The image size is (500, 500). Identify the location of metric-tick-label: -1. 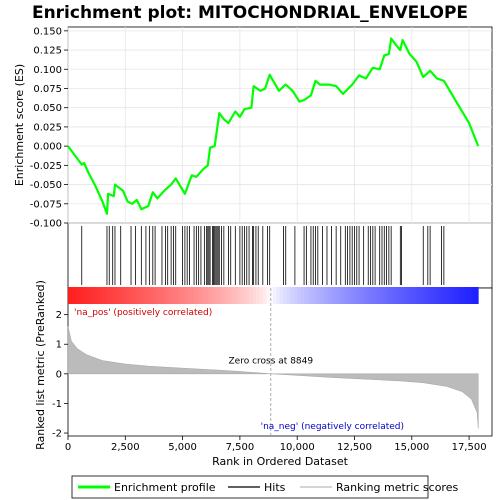
(57, 404).